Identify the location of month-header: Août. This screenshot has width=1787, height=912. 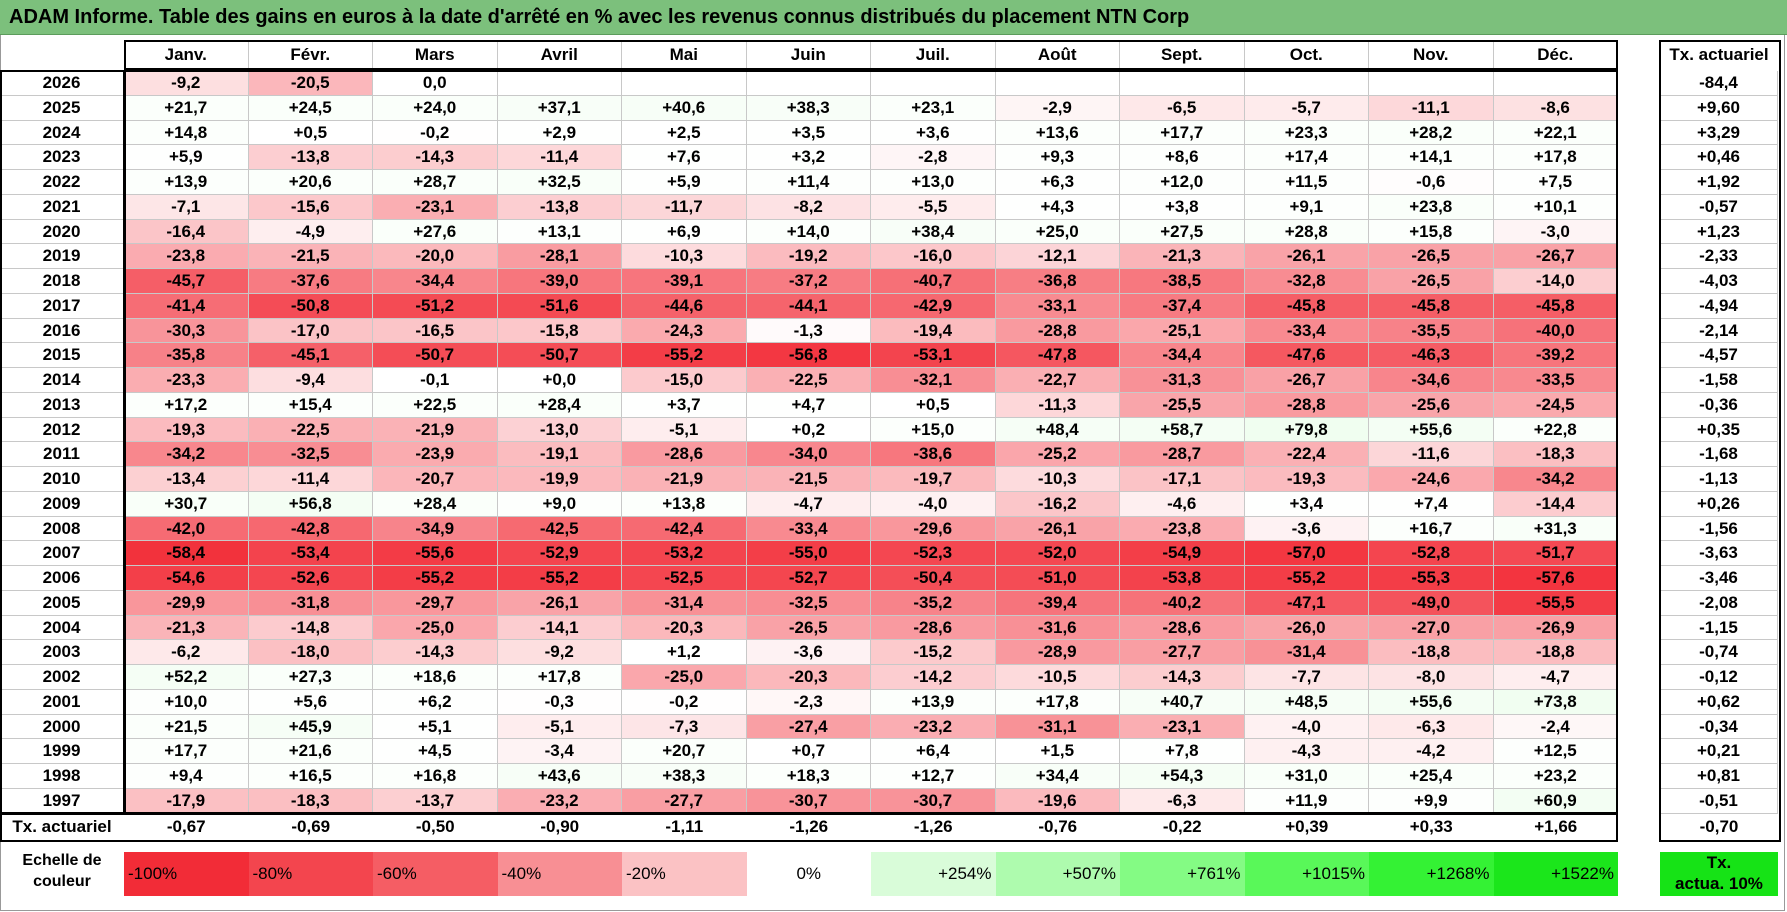
(1057, 55).